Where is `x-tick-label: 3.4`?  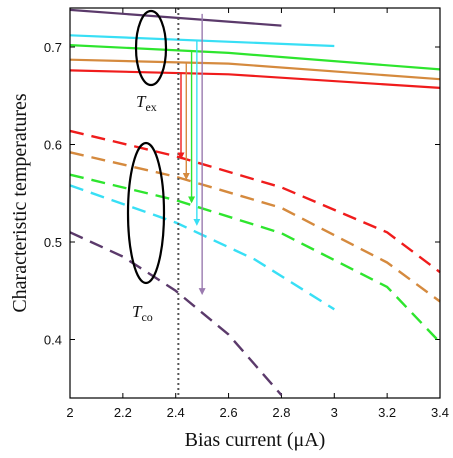 x-tick-label: 3.4 is located at coordinates (440, 412).